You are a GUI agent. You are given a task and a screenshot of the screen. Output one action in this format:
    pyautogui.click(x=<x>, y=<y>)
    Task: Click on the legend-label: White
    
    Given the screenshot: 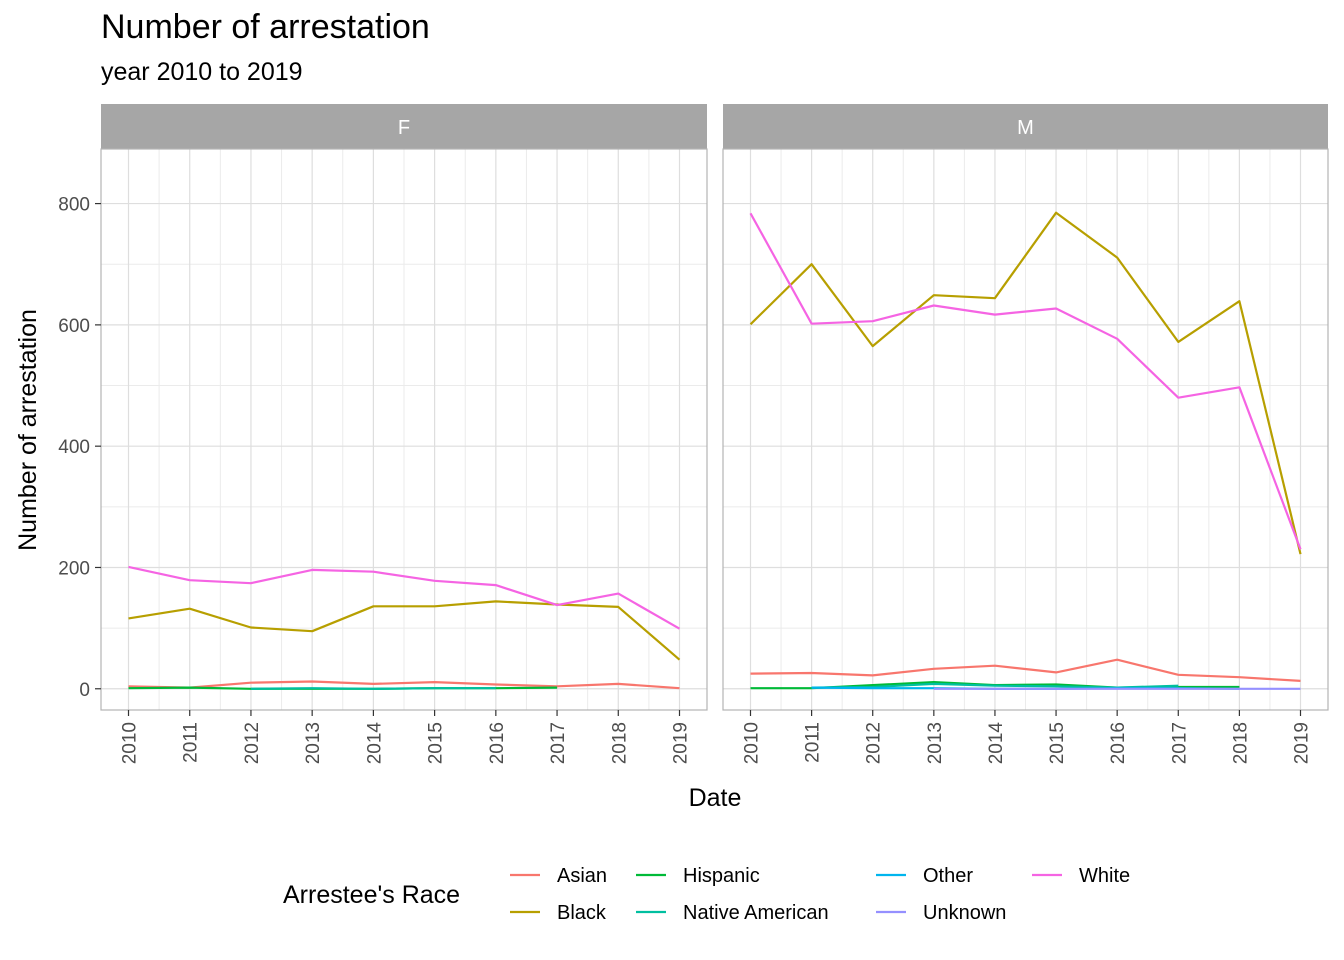 What is the action you would take?
    pyautogui.click(x=1104, y=876)
    